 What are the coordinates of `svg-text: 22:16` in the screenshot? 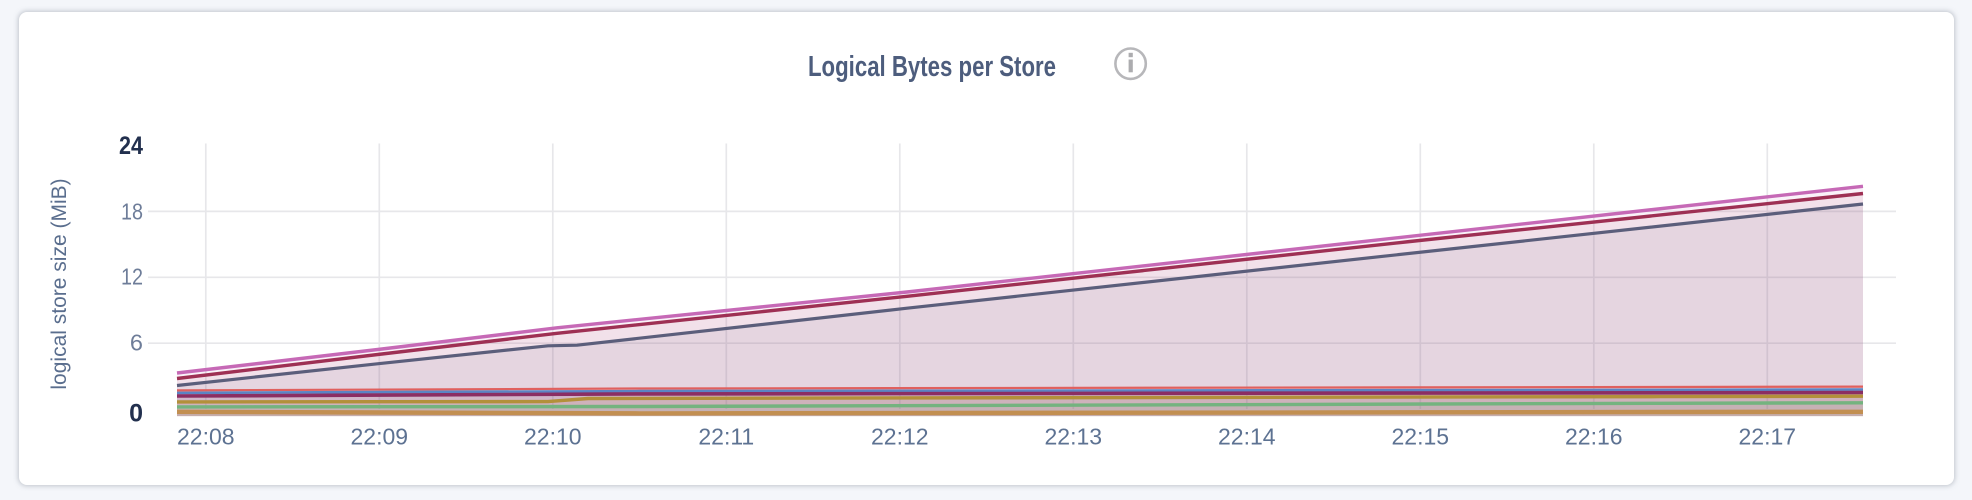 It's located at (1594, 437).